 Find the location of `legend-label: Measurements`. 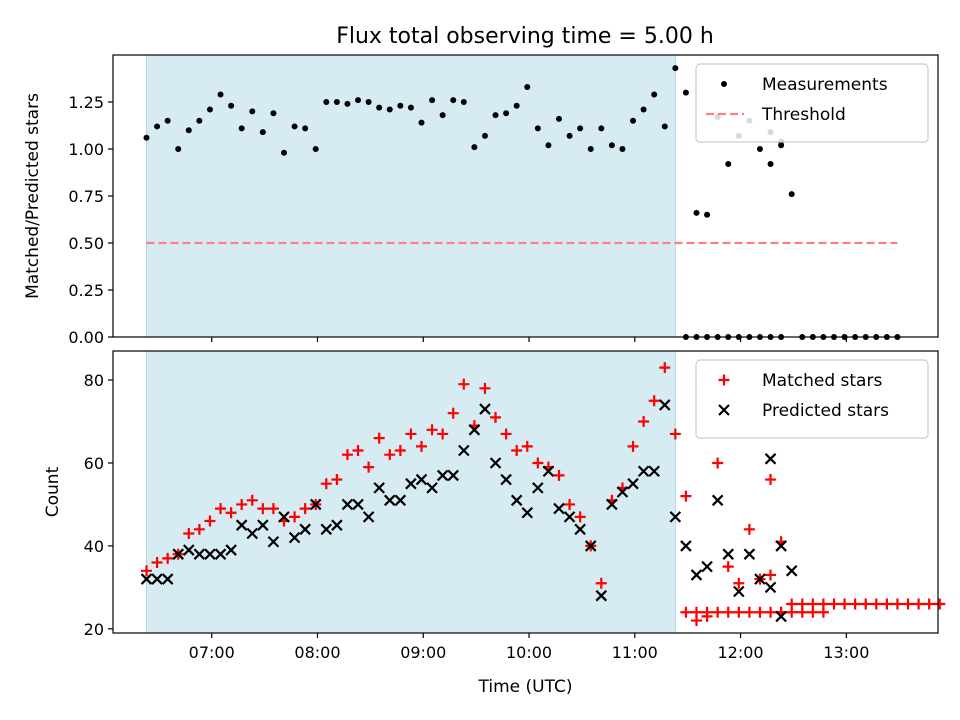

legend-label: Measurements is located at coordinates (825, 85).